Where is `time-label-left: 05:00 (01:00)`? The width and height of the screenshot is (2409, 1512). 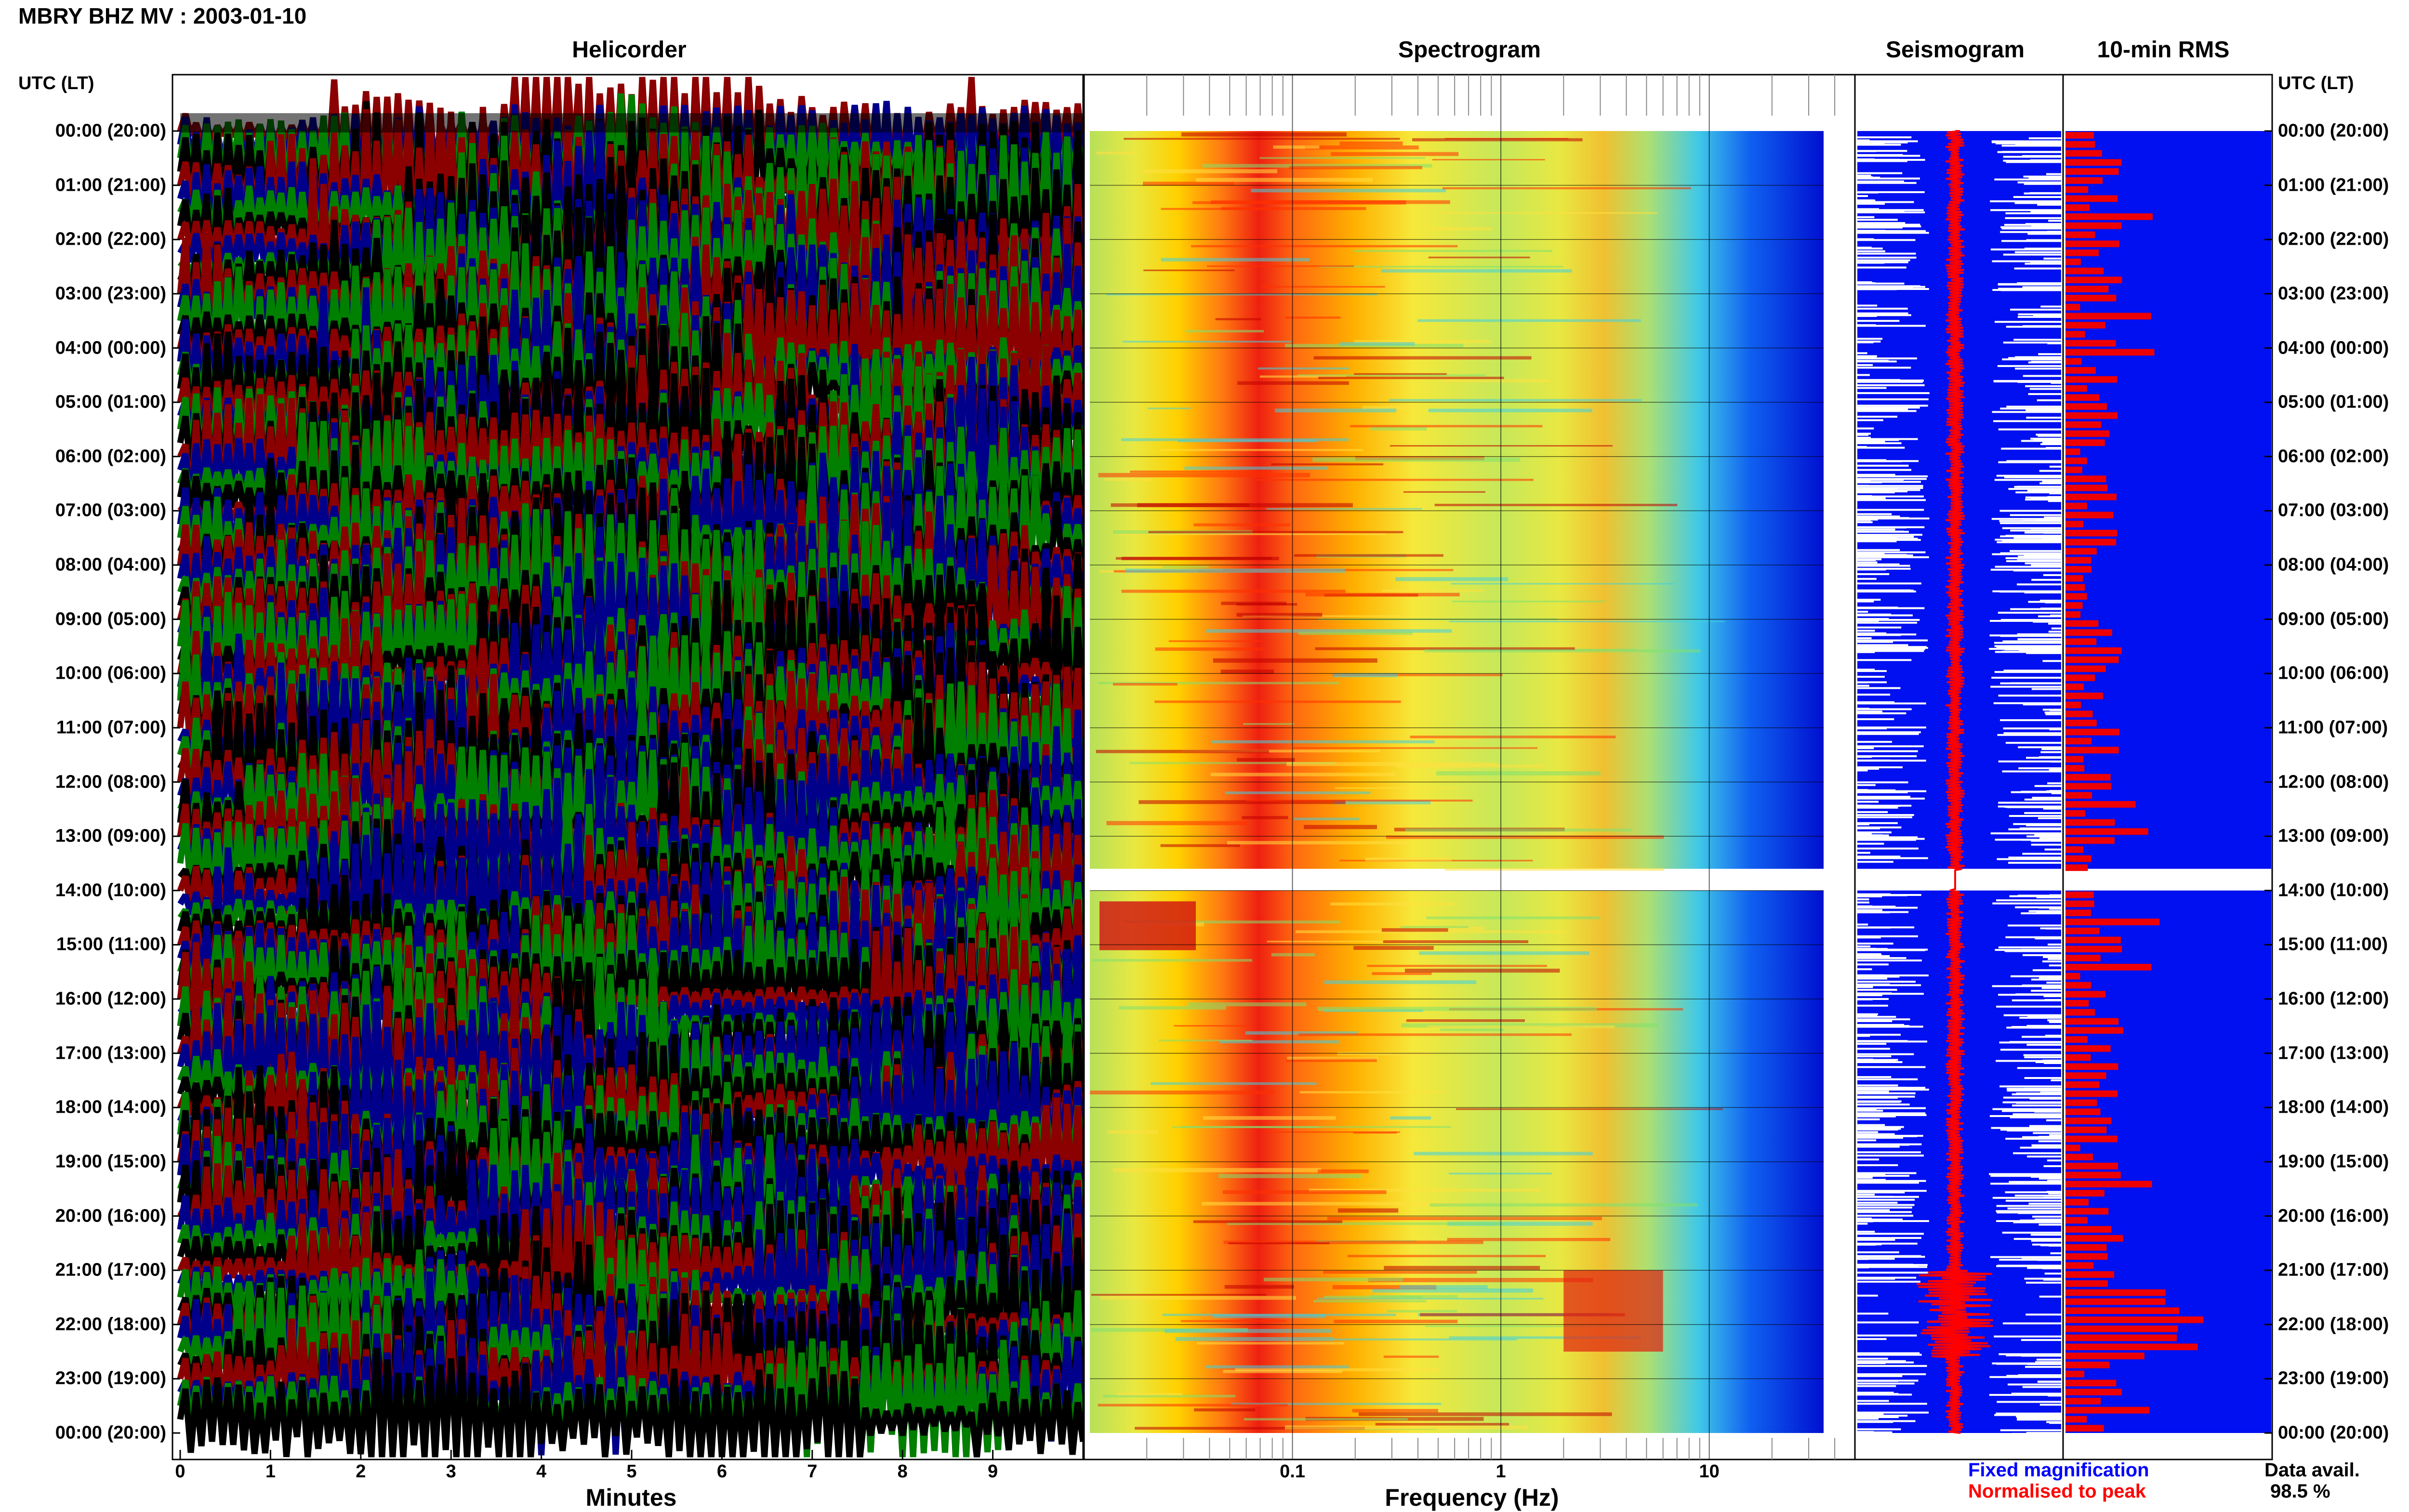 time-label-left: 05:00 (01:00) is located at coordinates (110, 402).